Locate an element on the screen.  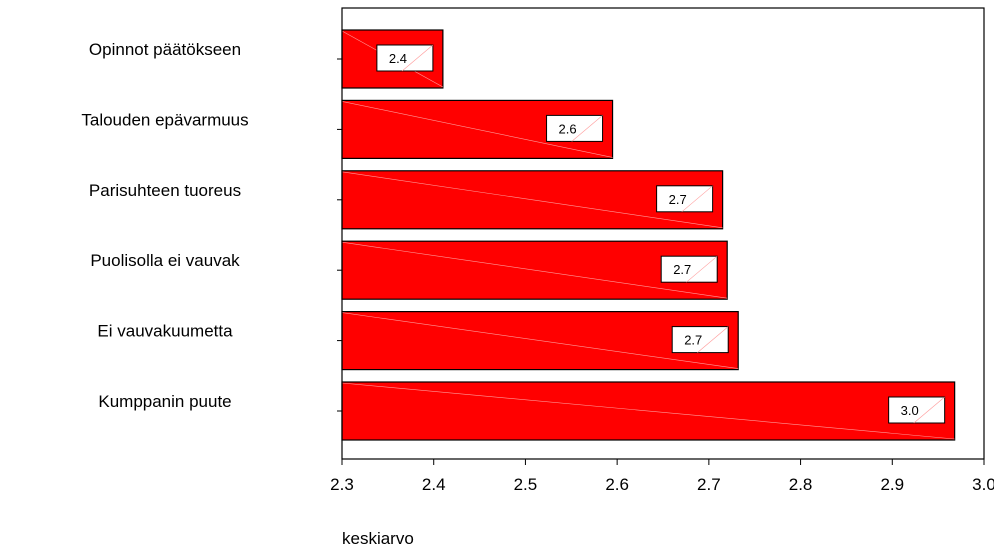
x-tick-label: 2.5 is located at coordinates (526, 484).